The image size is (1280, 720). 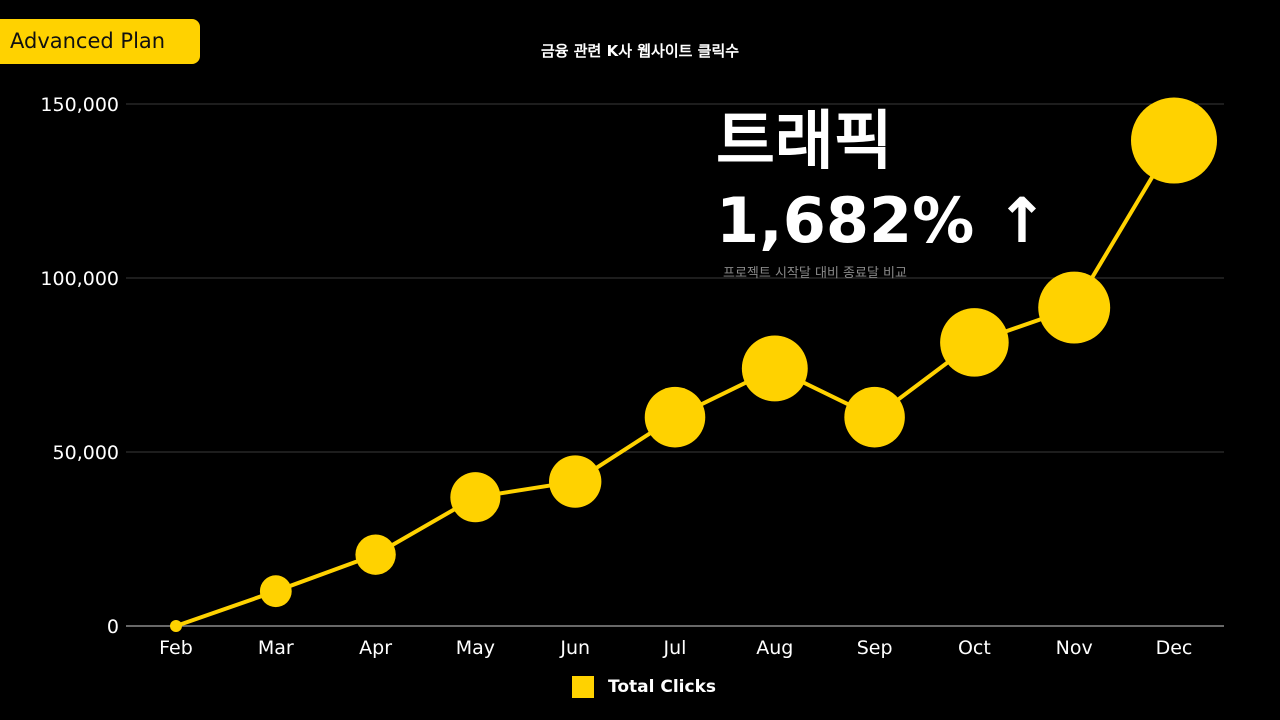 What do you see at coordinates (79, 105) in the screenshot?
I see `y-tick-label: 150,000` at bounding box center [79, 105].